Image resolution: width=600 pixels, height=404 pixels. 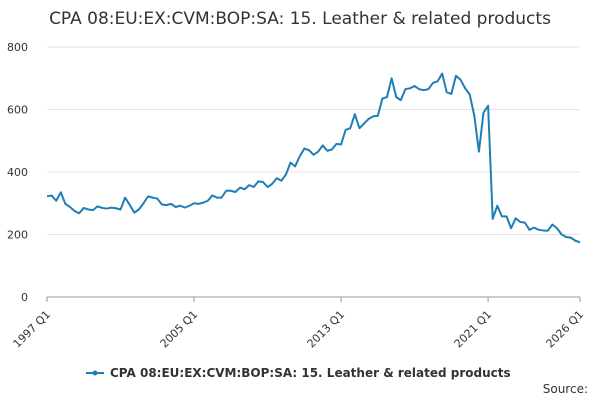 I want to click on x-tick-label: 2013 Q1, so click(x=326, y=329).